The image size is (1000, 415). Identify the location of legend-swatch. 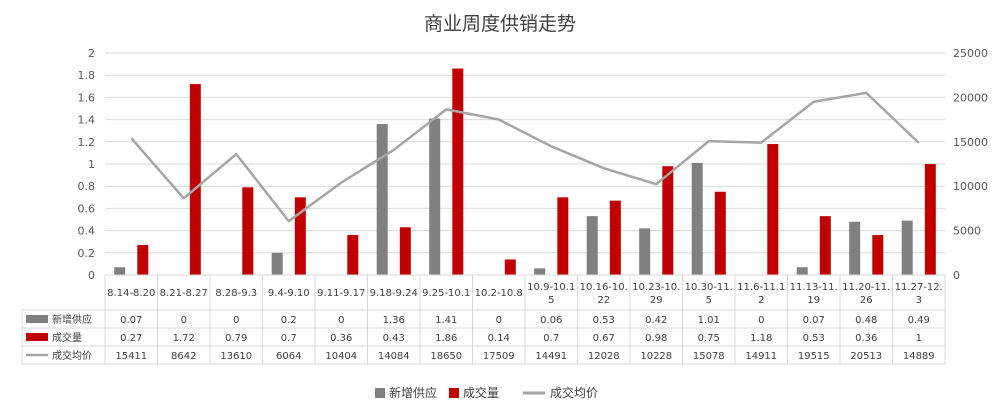
(454, 393).